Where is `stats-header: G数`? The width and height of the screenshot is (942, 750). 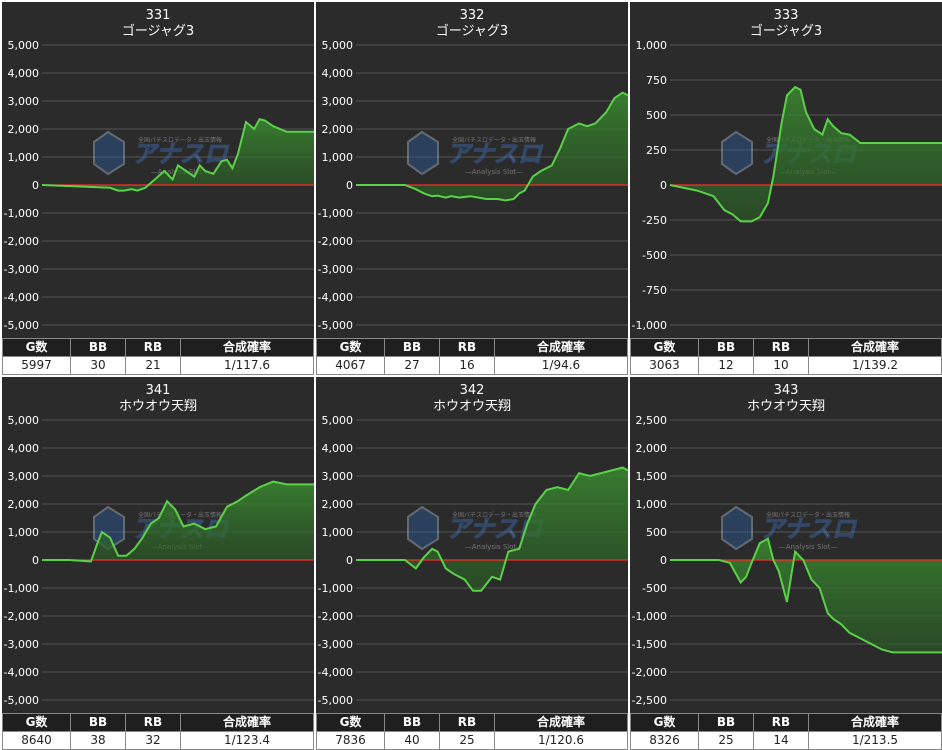 stats-header: G数 is located at coordinates (664, 722).